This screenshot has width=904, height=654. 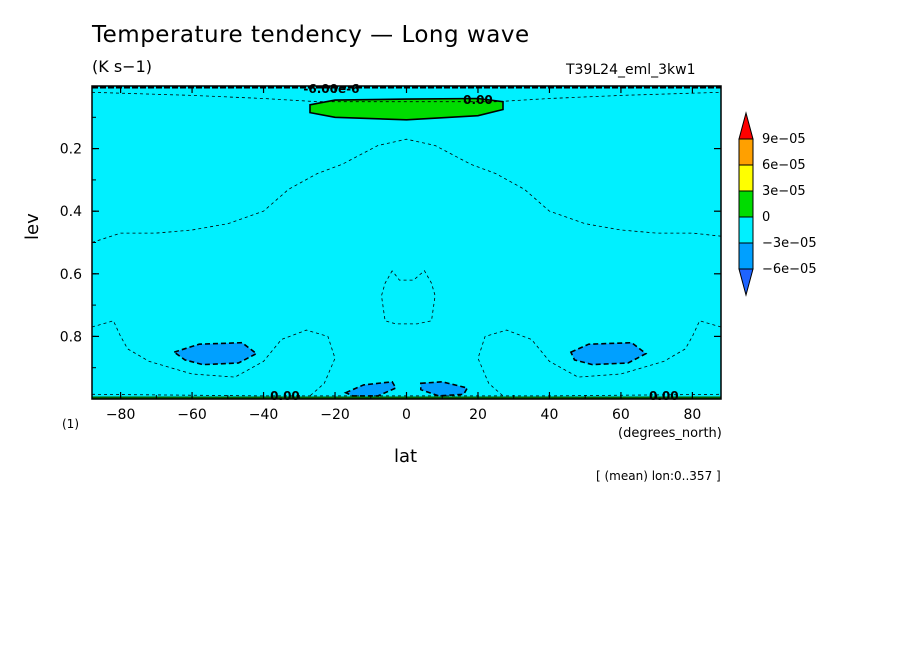 I want to click on x-tick-label: 60, so click(x=621, y=415).